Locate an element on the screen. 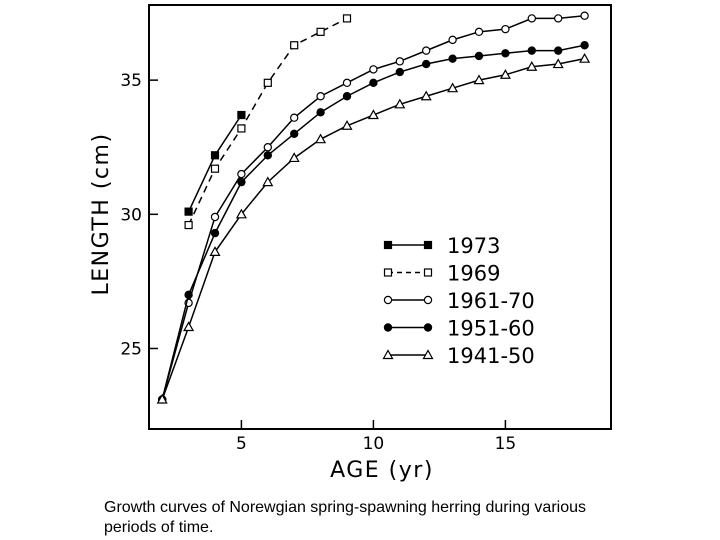  legend-item-1961-70-label: 1961-70 is located at coordinates (491, 301).